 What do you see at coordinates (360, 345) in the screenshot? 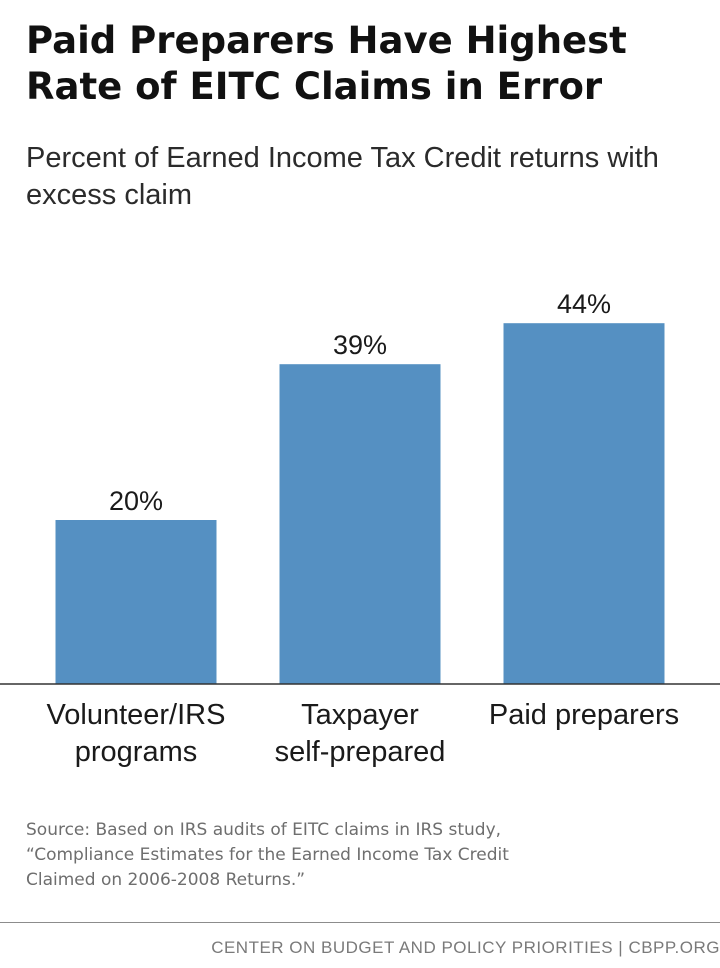
I see `bar-value-label: 39%` at bounding box center [360, 345].